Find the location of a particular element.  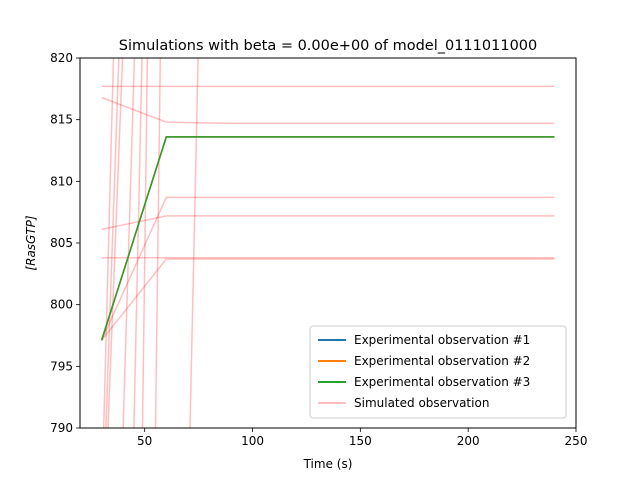

legend-label: Experimental observation #1 is located at coordinates (442, 340).